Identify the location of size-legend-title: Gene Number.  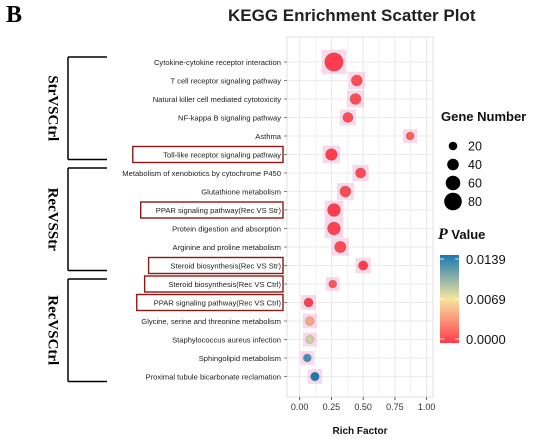
(483, 116).